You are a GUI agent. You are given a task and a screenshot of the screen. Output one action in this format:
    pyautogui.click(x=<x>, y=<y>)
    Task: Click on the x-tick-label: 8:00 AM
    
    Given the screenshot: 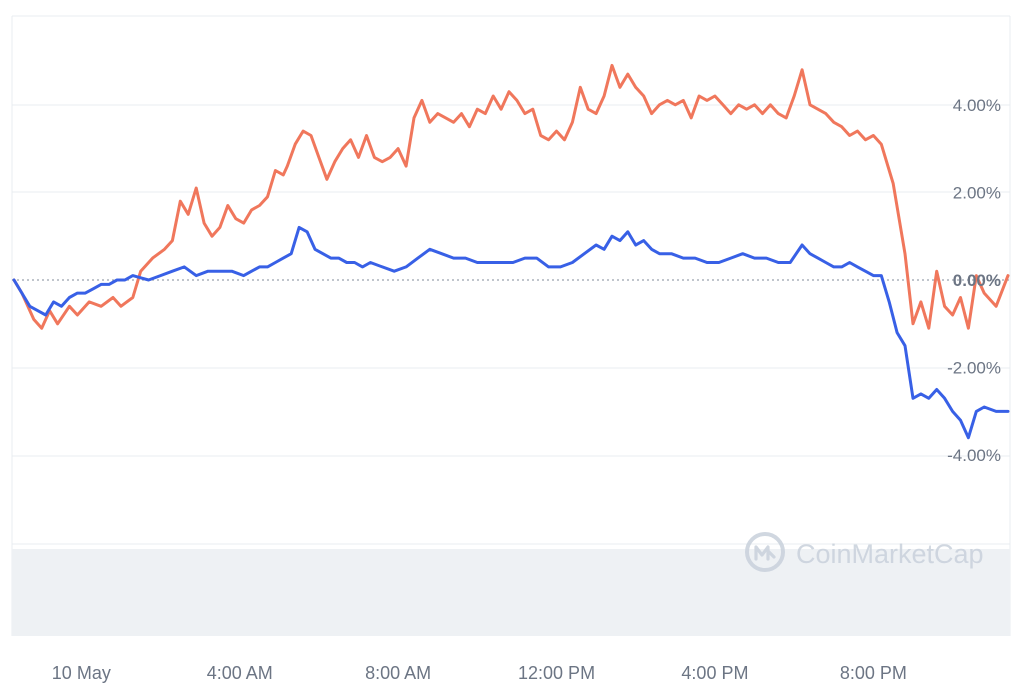 What is the action you would take?
    pyautogui.click(x=398, y=673)
    